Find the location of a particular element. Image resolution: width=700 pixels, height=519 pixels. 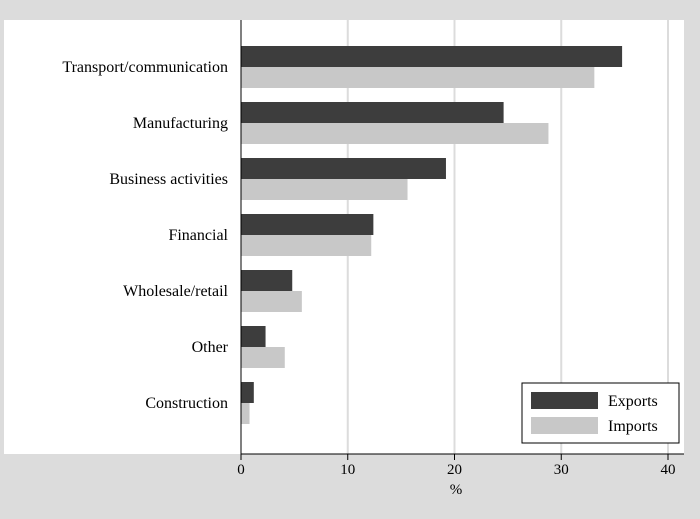

category-label-manufacturing: Manufacturing is located at coordinates (180, 123).